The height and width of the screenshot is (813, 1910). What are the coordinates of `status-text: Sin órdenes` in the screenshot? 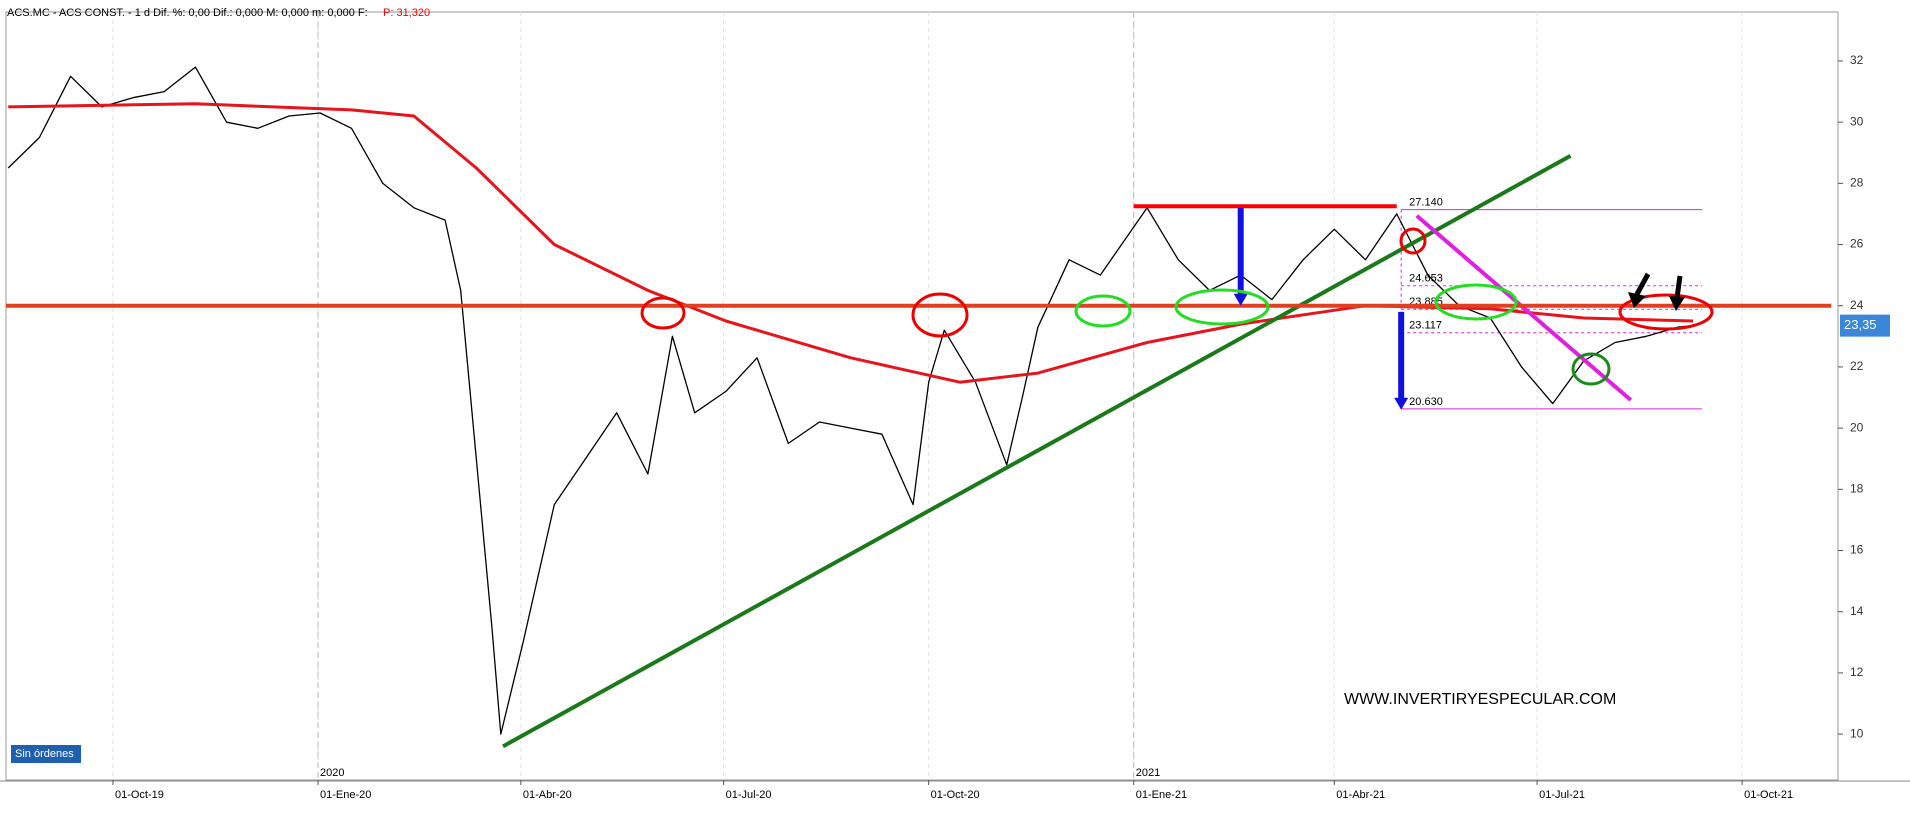 It's located at (44, 754).